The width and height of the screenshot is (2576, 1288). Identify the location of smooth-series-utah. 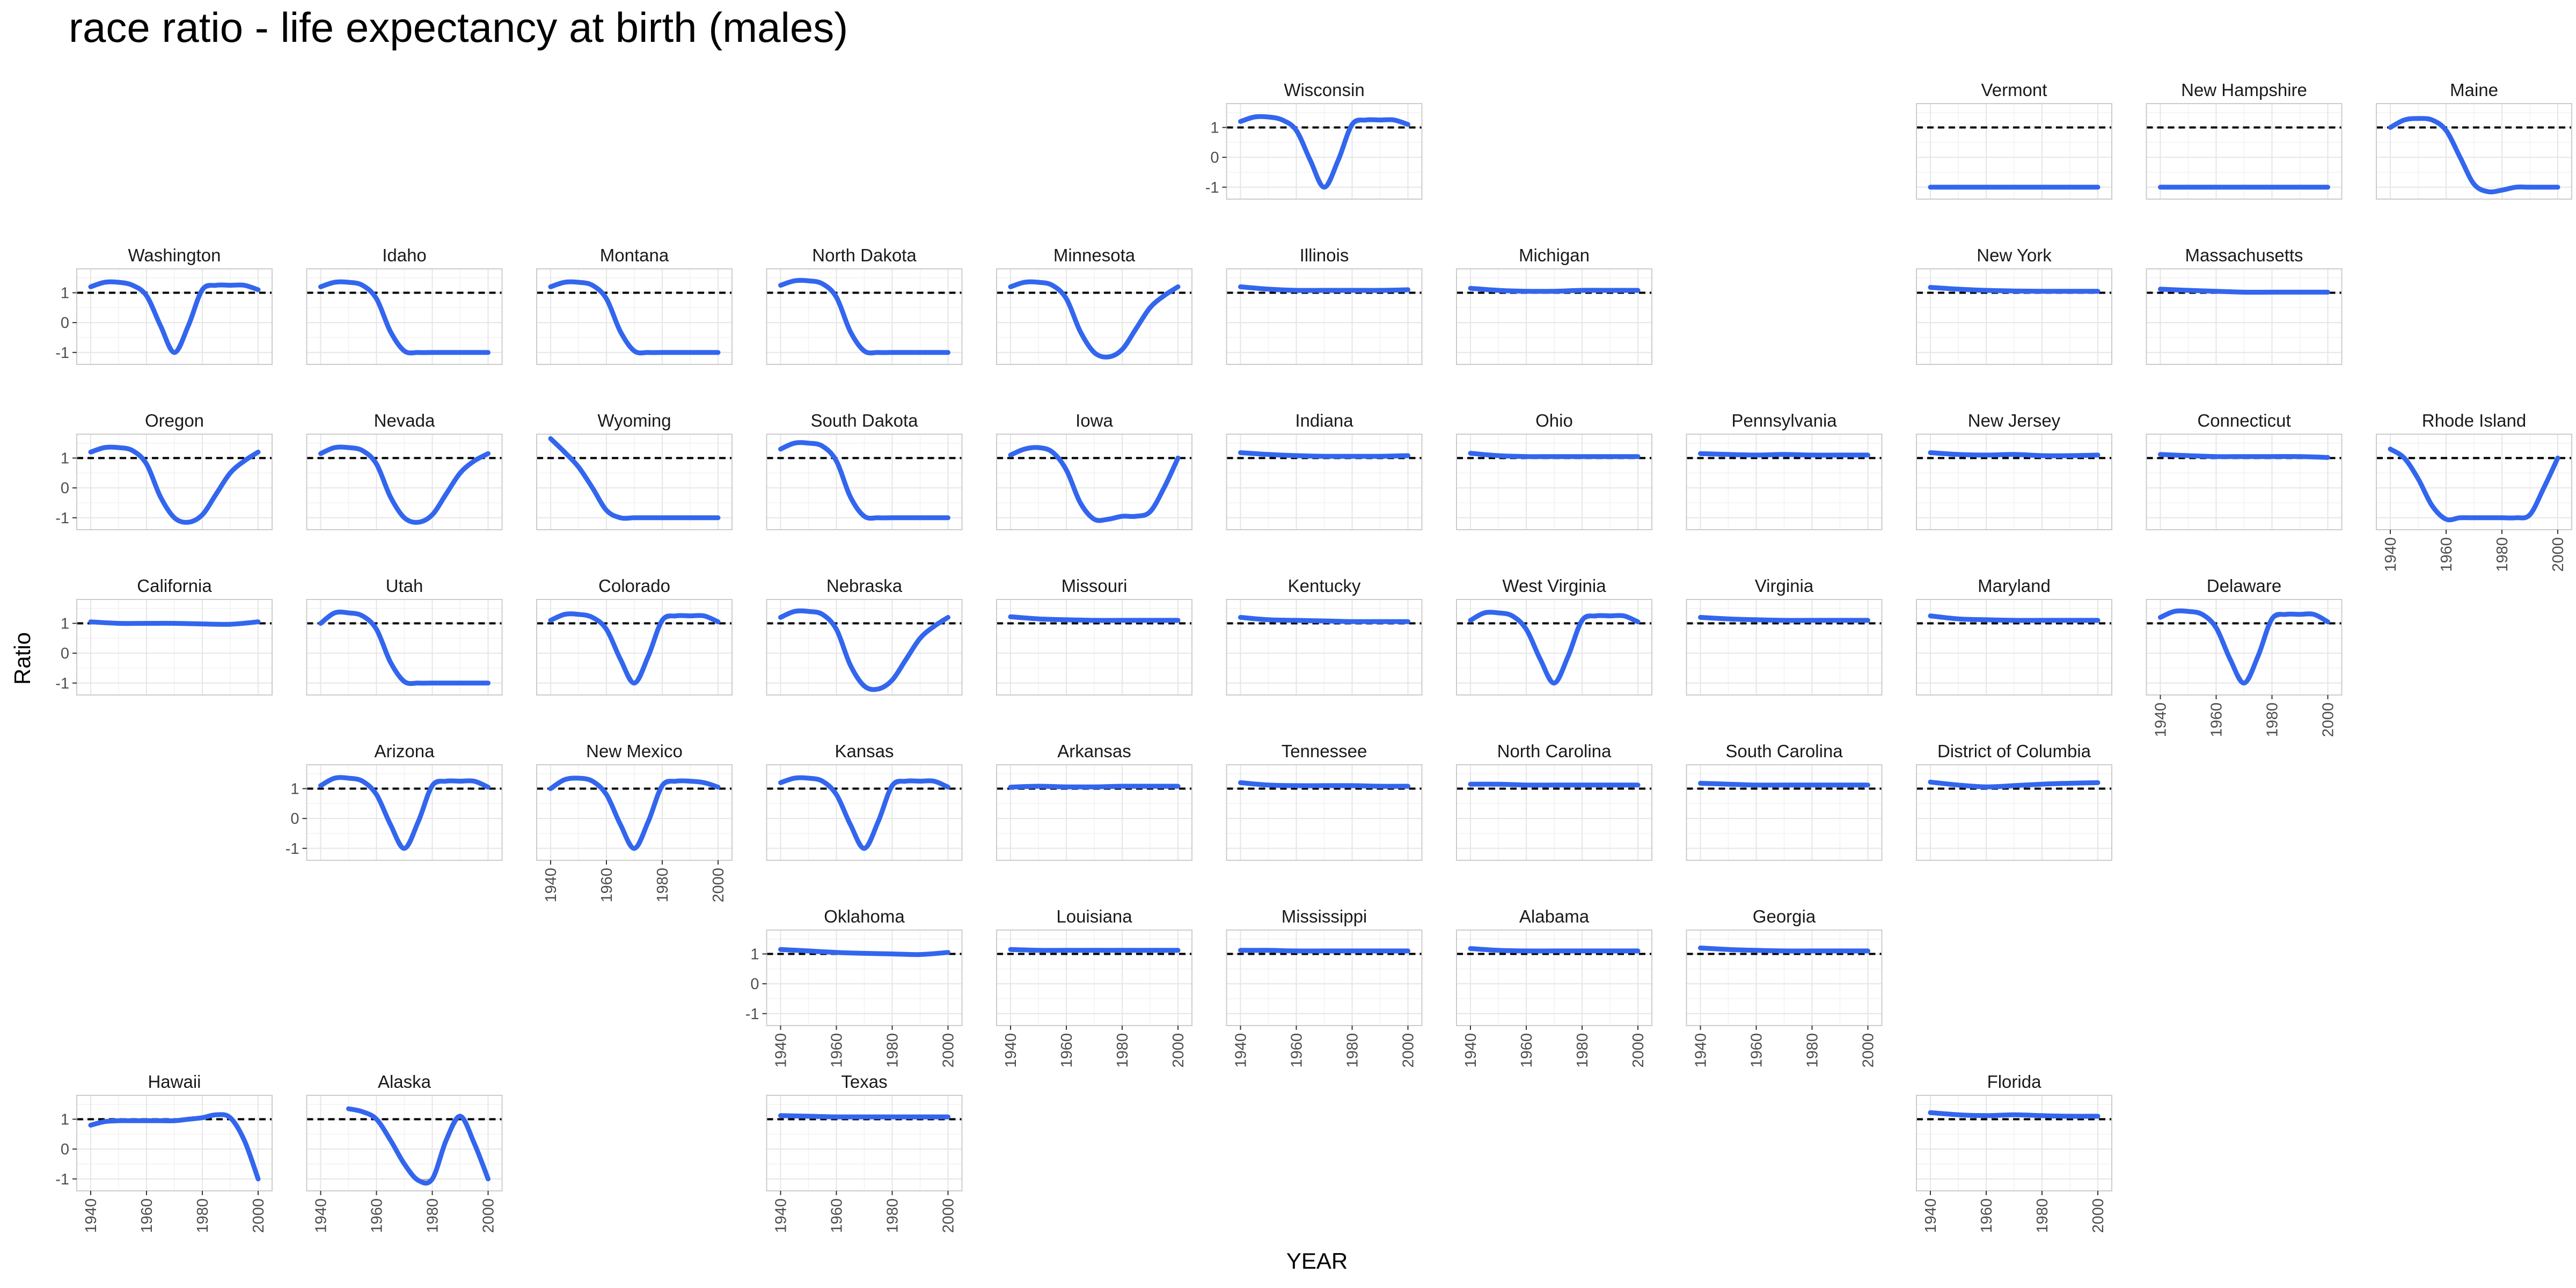
(404, 647).